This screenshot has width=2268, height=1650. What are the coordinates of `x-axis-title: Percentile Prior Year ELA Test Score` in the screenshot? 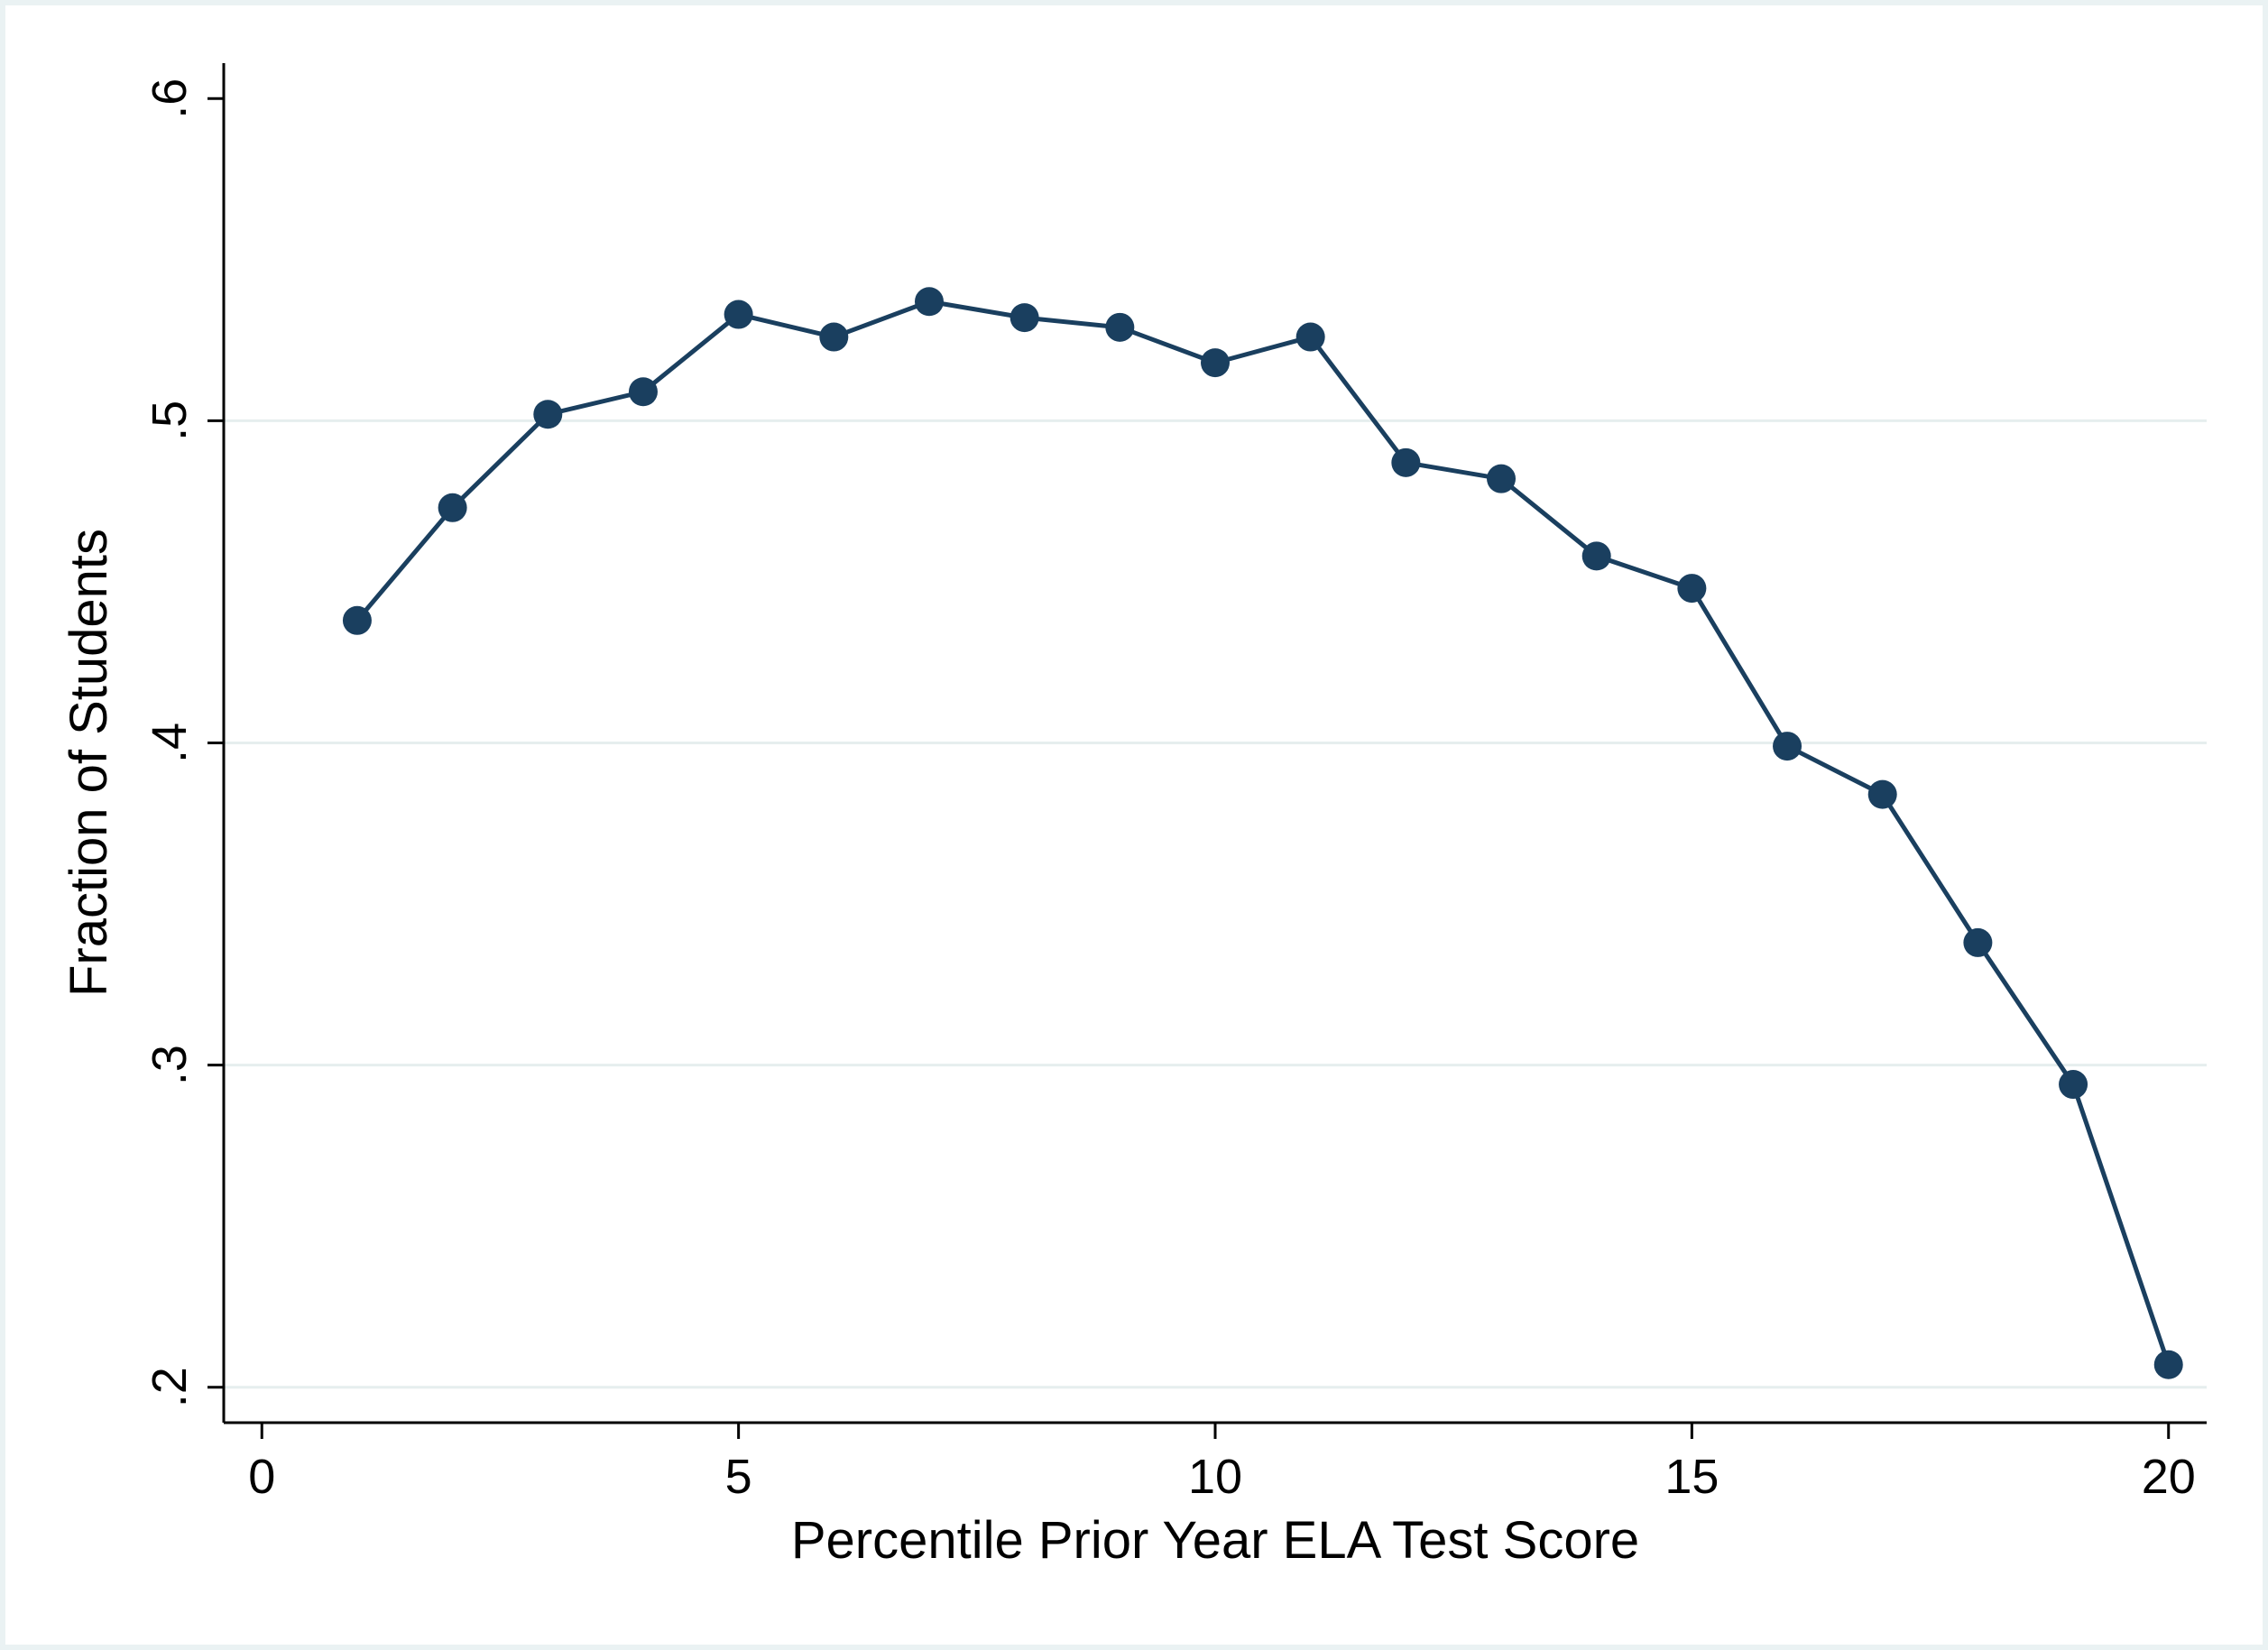 It's located at (1215, 1540).